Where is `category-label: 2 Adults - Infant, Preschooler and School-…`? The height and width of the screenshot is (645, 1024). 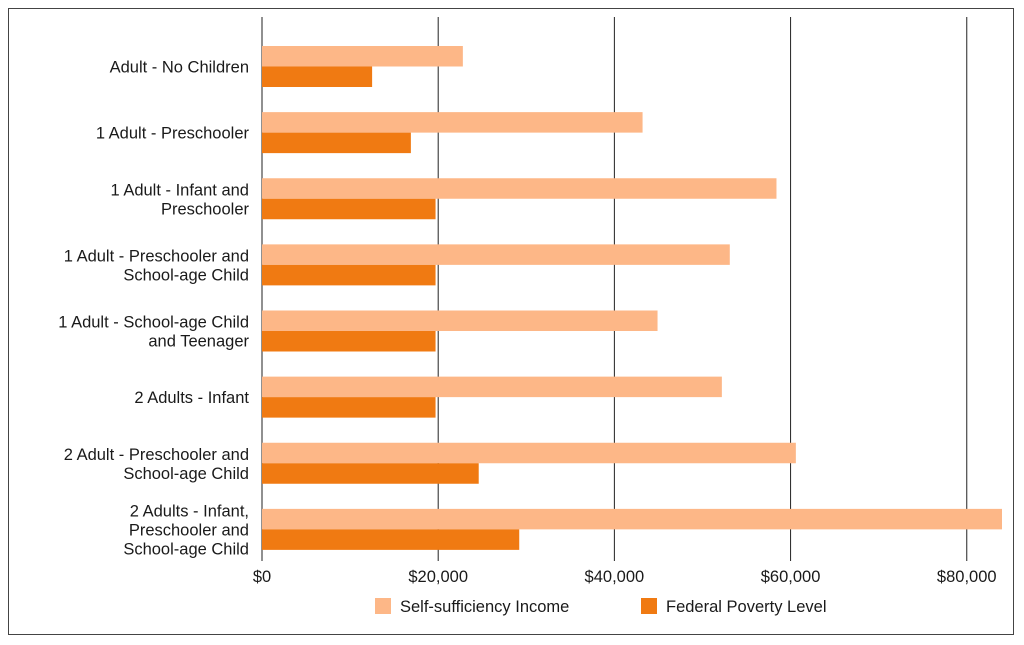 category-label: 2 Adults - Infant, Preschooler and School-… is located at coordinates (186, 530).